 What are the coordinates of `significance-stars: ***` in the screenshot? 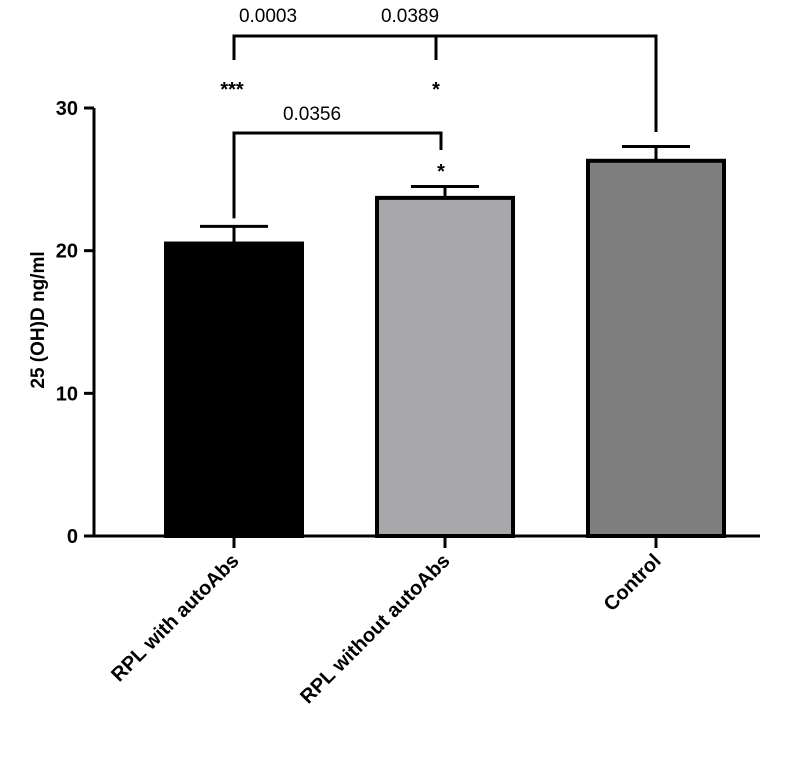 It's located at (232, 90).